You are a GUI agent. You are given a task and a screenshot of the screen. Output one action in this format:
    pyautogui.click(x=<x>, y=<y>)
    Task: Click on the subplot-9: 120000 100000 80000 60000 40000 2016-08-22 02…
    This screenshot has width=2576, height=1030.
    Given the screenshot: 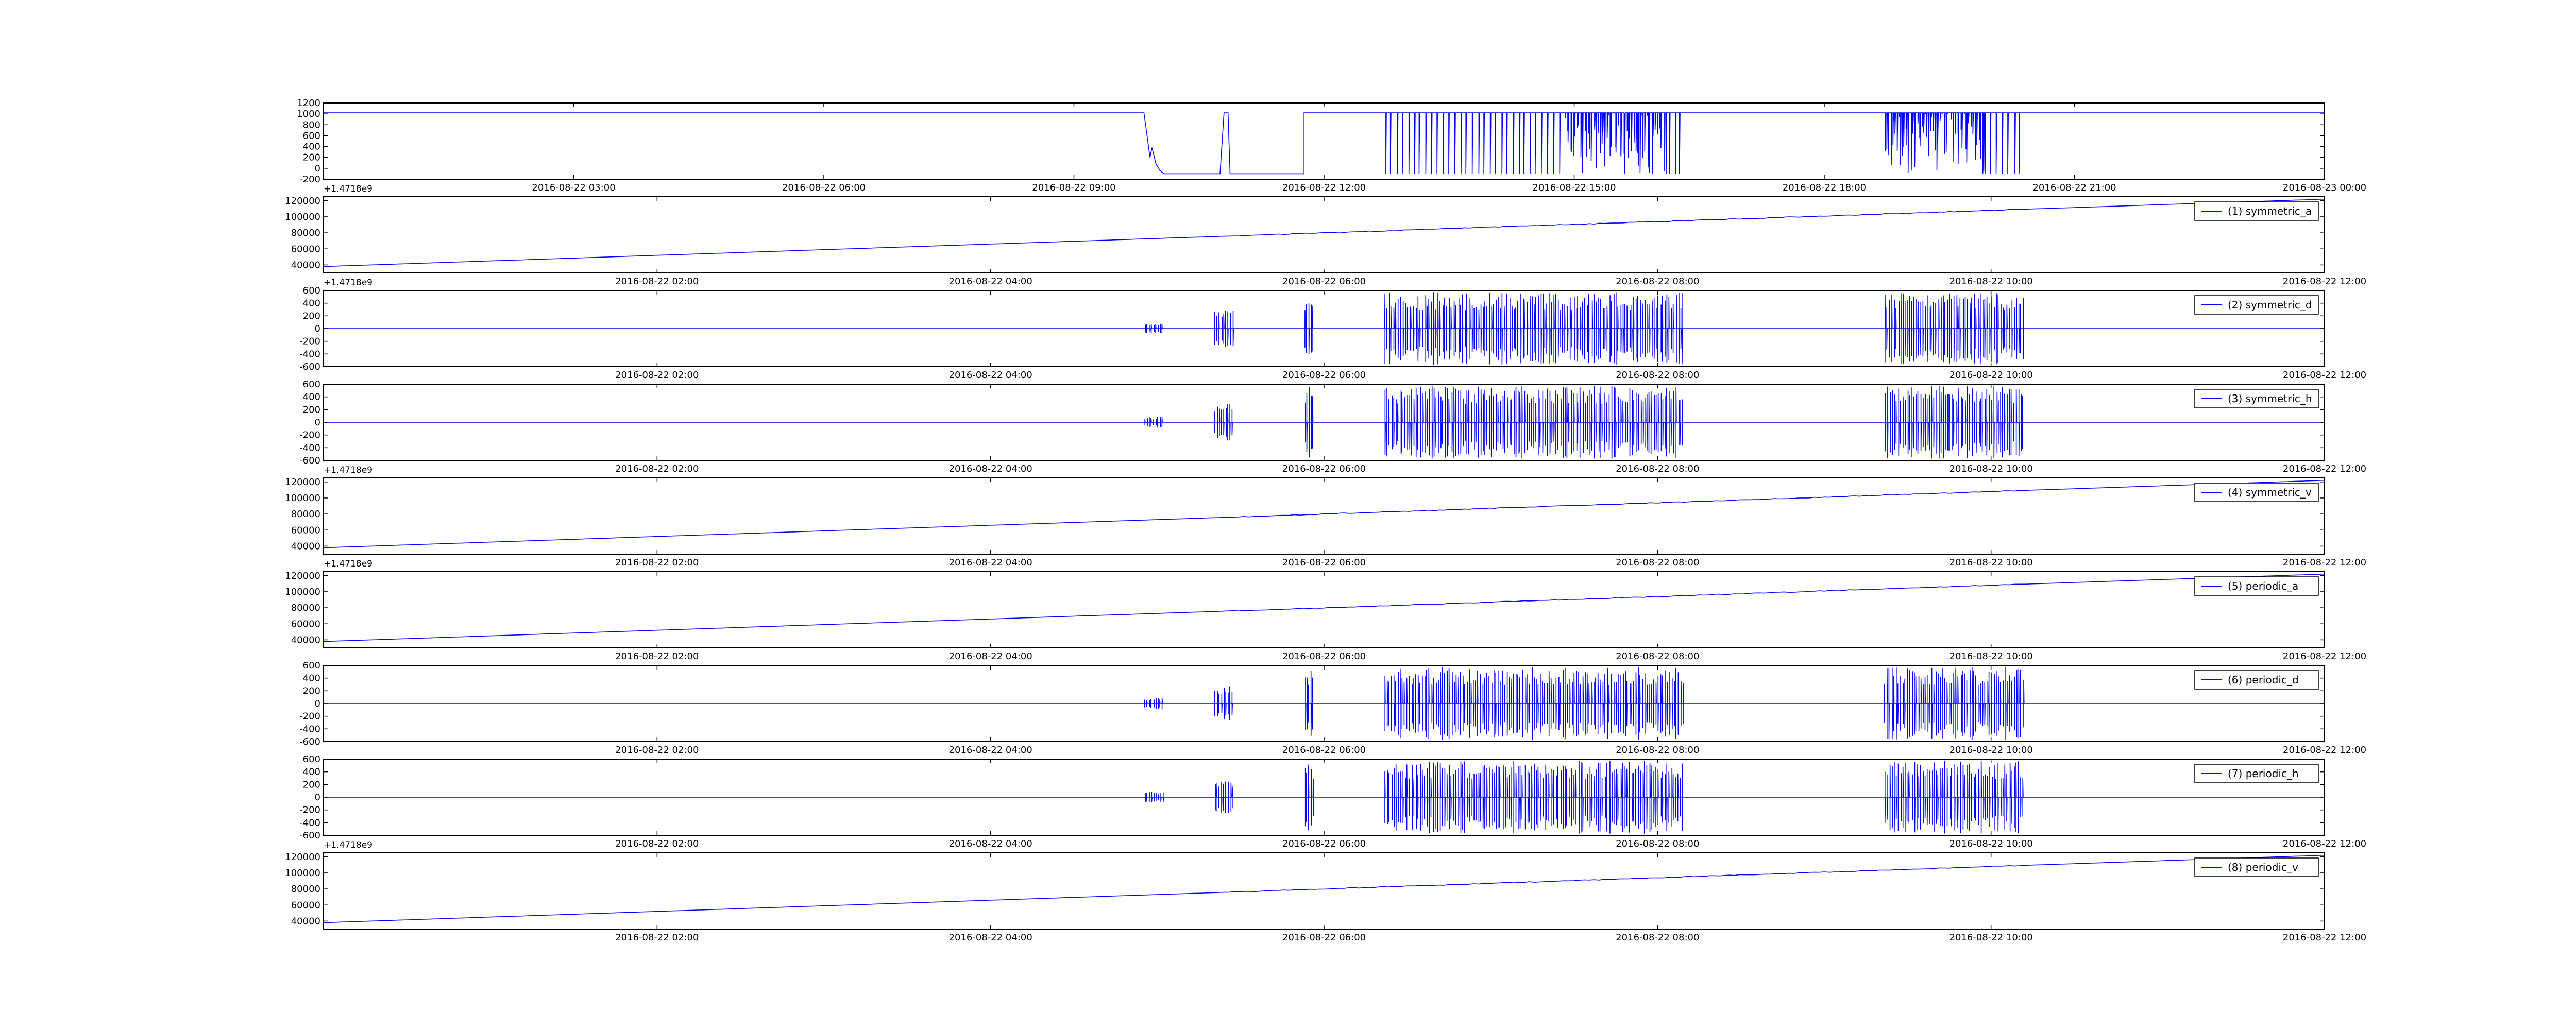 What is the action you would take?
    pyautogui.click(x=1325, y=898)
    